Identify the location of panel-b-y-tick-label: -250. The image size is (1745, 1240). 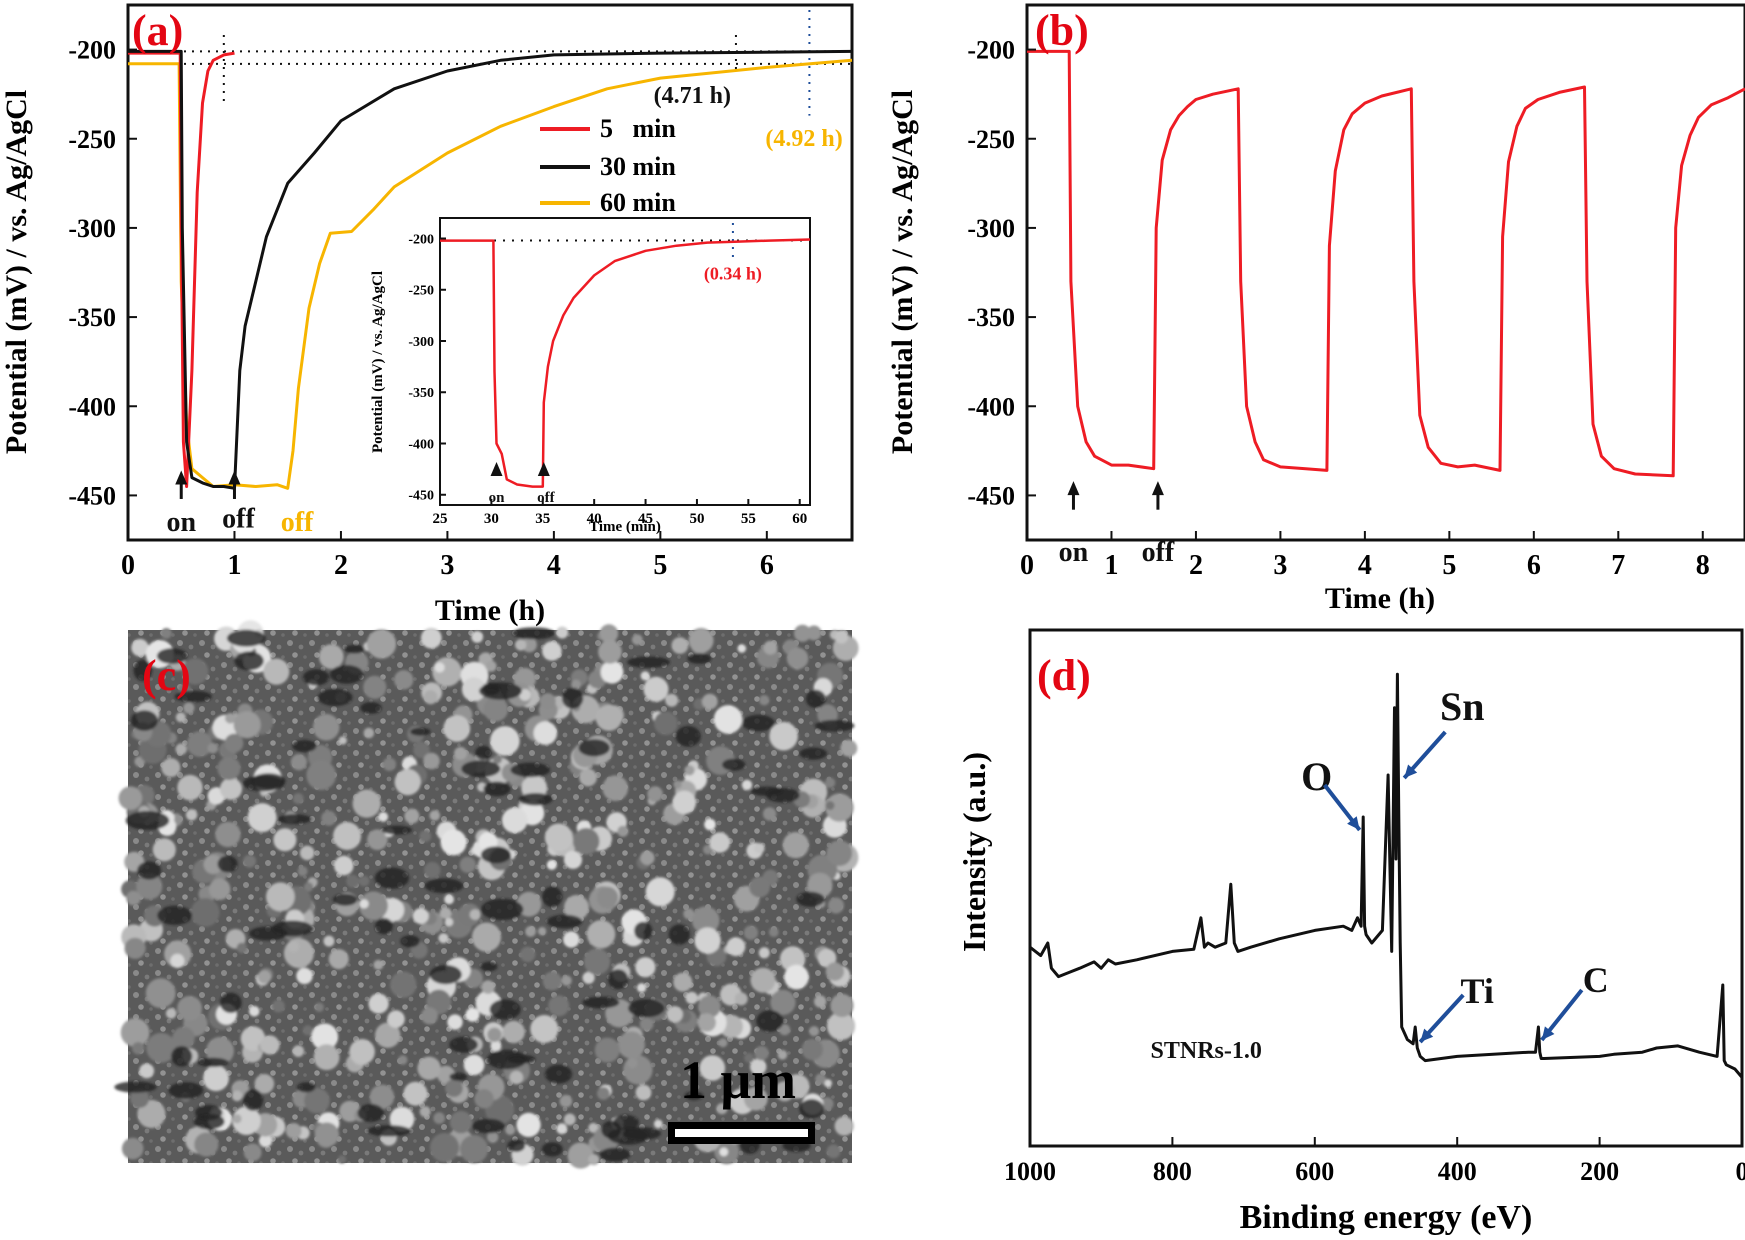
(991, 139).